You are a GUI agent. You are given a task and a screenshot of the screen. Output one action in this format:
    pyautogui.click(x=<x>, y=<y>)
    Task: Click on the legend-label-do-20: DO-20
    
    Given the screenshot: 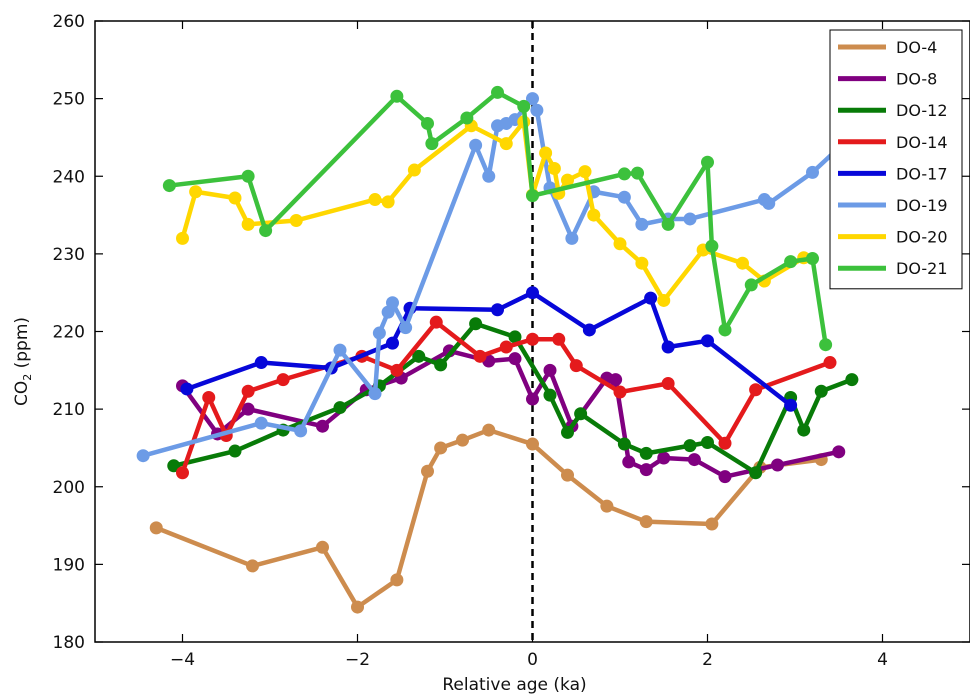 What is the action you would take?
    pyautogui.click(x=922, y=237)
    